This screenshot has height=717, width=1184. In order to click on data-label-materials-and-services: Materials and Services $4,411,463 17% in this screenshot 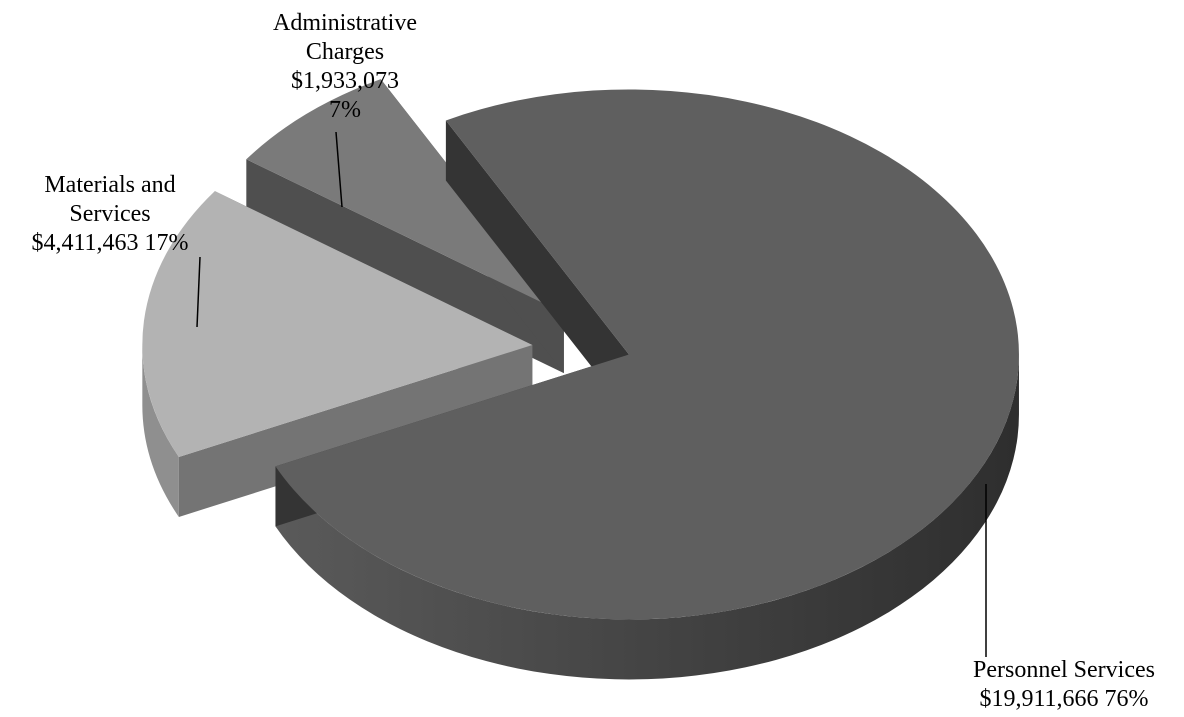, I will do `click(109, 214)`.